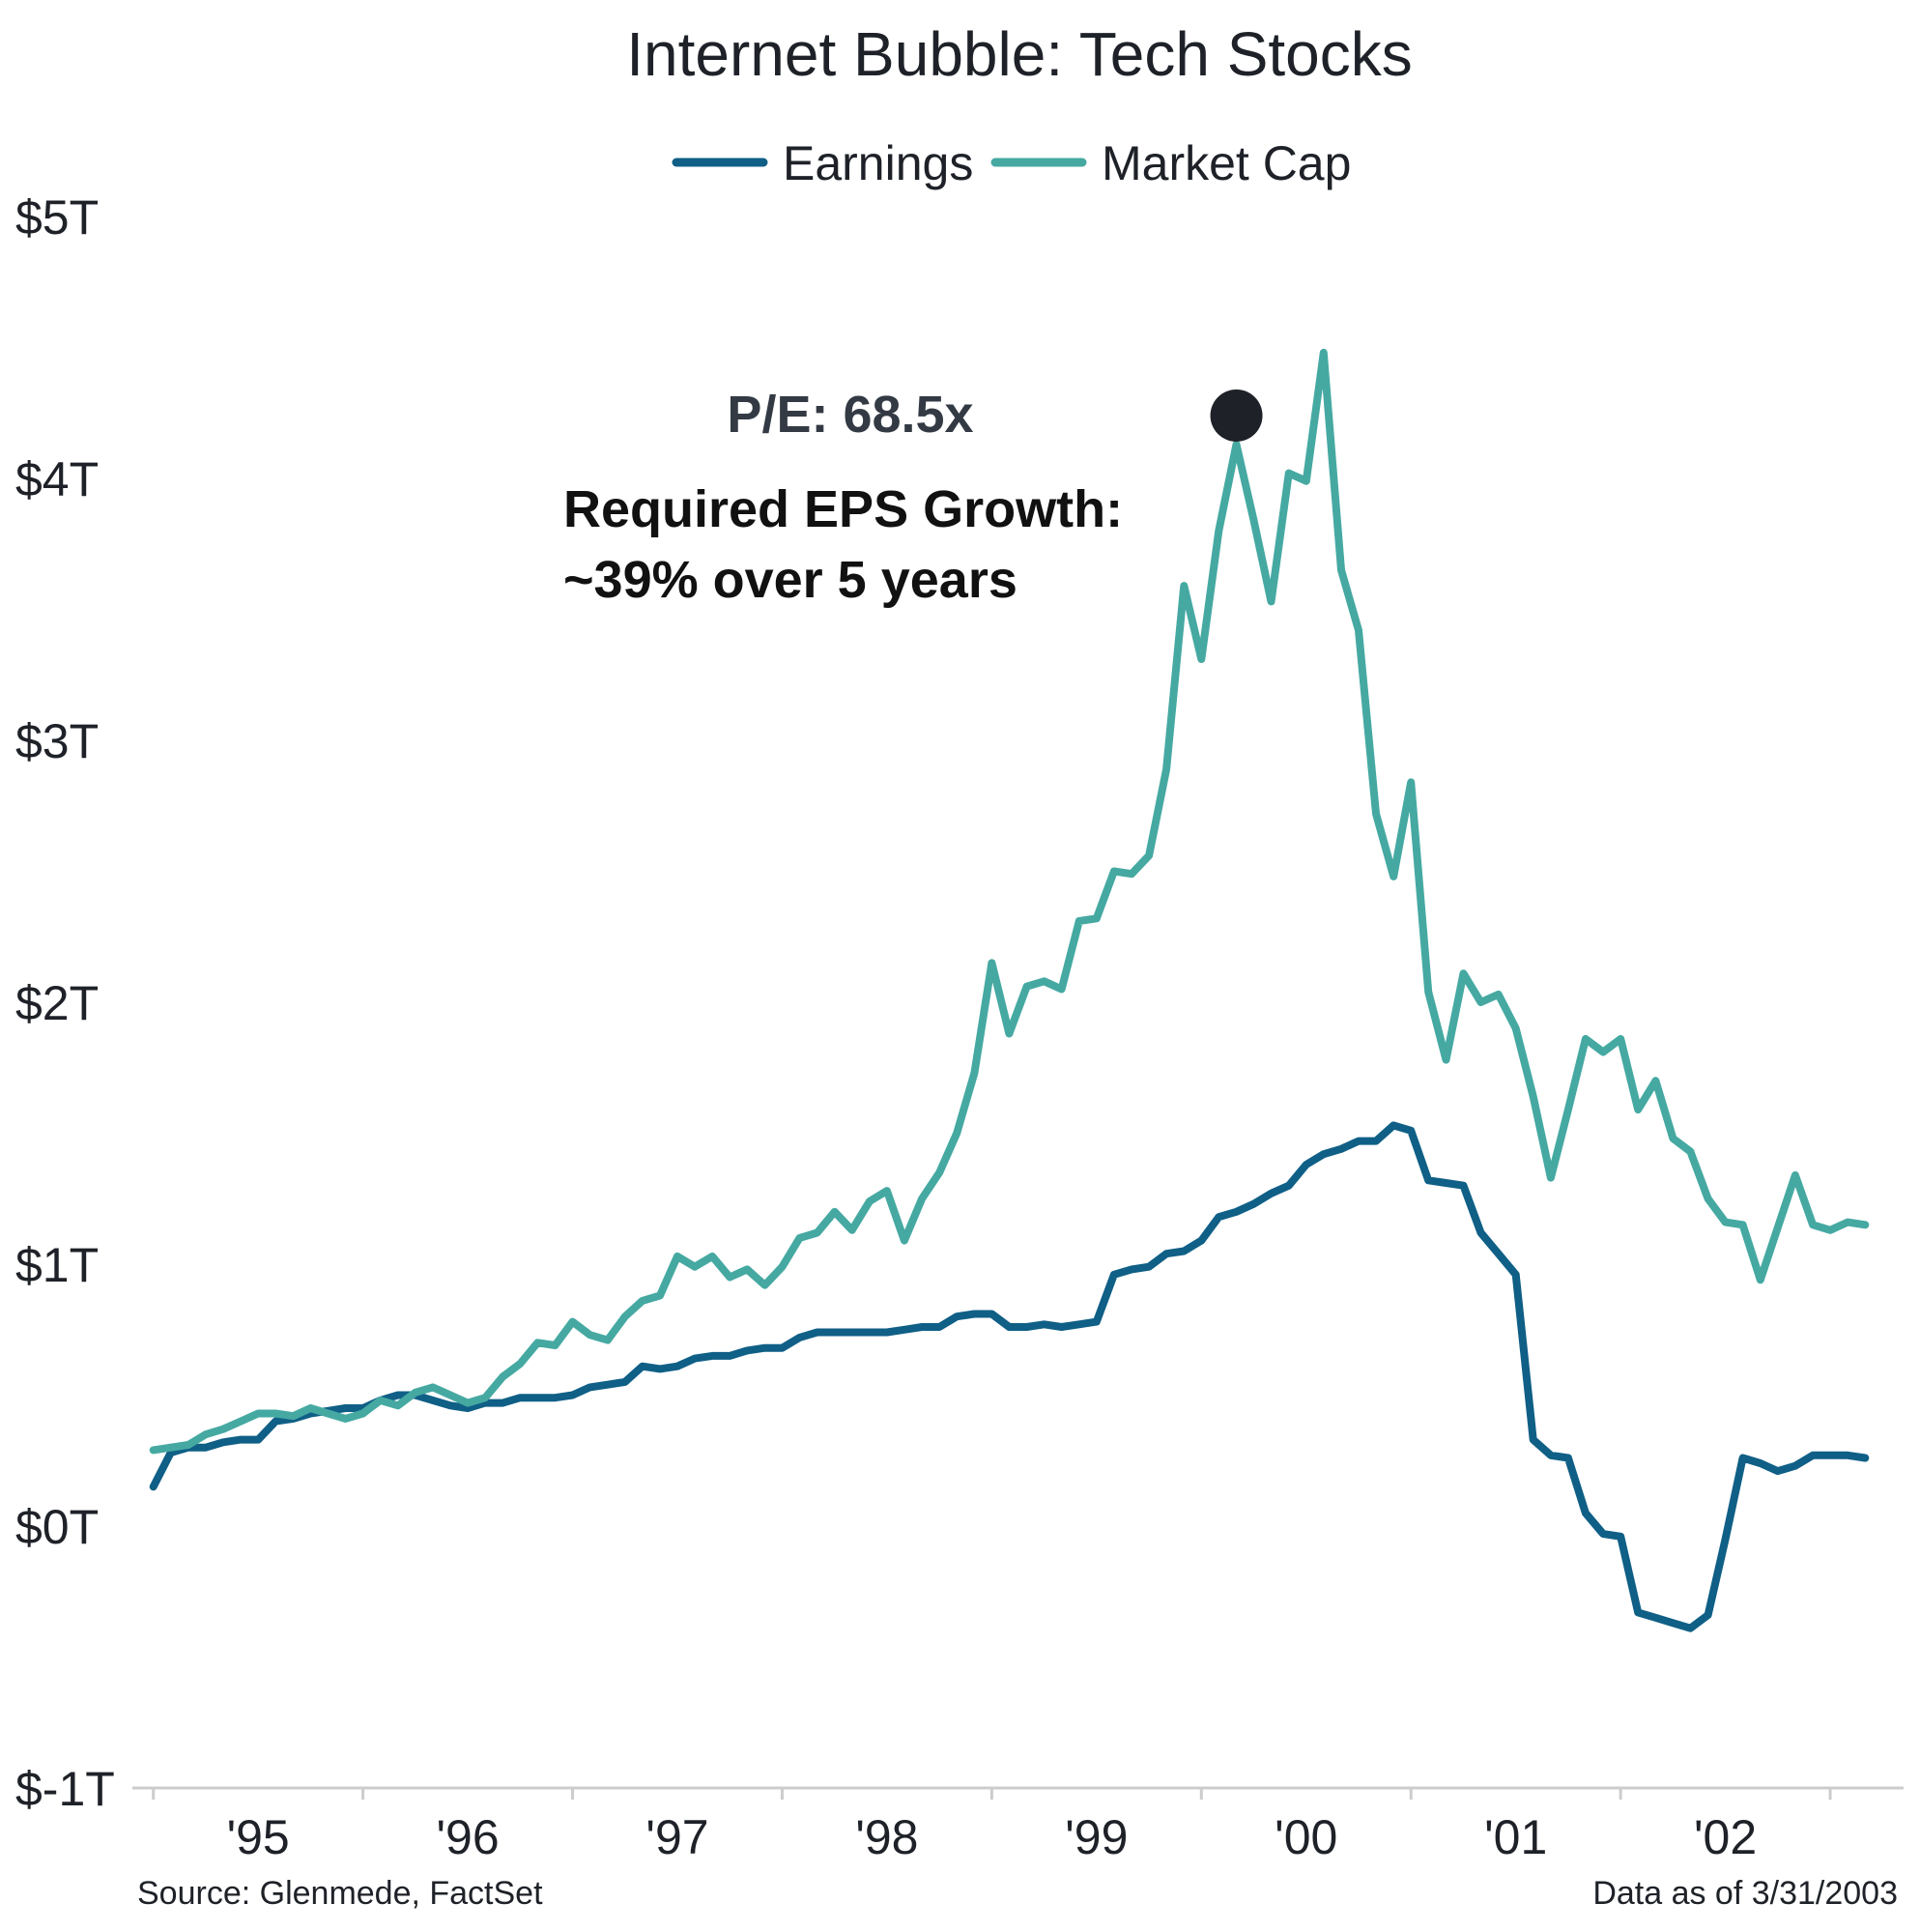  I want to click on peak-marker, so click(1236, 415).